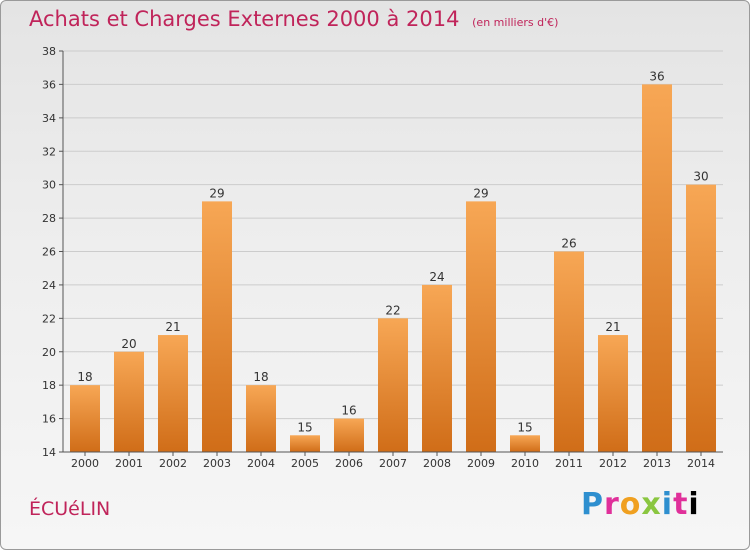  I want to click on y-tick-label: 30, so click(49, 185).